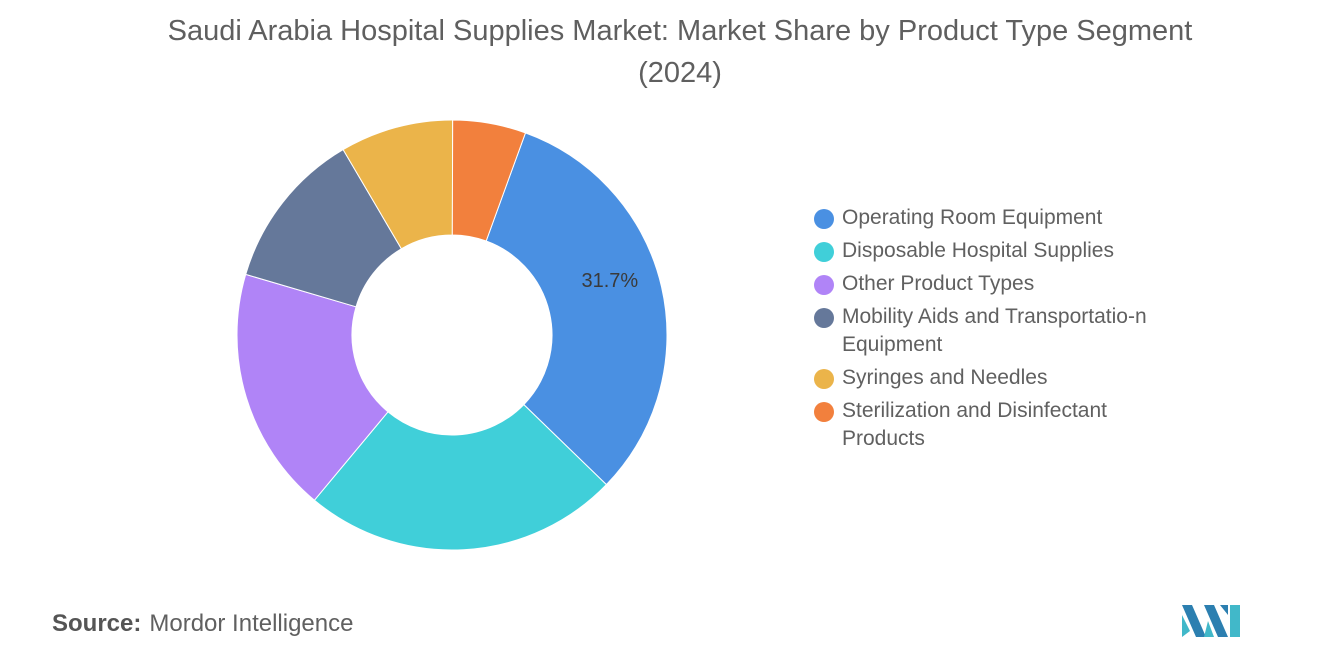 The width and height of the screenshot is (1320, 665). I want to click on legend-label: Operating Room Equipment, so click(972, 217).